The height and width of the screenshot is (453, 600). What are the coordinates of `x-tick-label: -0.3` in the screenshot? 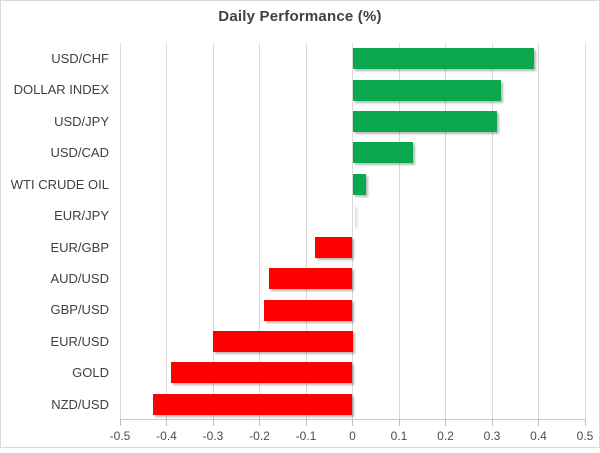 It's located at (213, 436).